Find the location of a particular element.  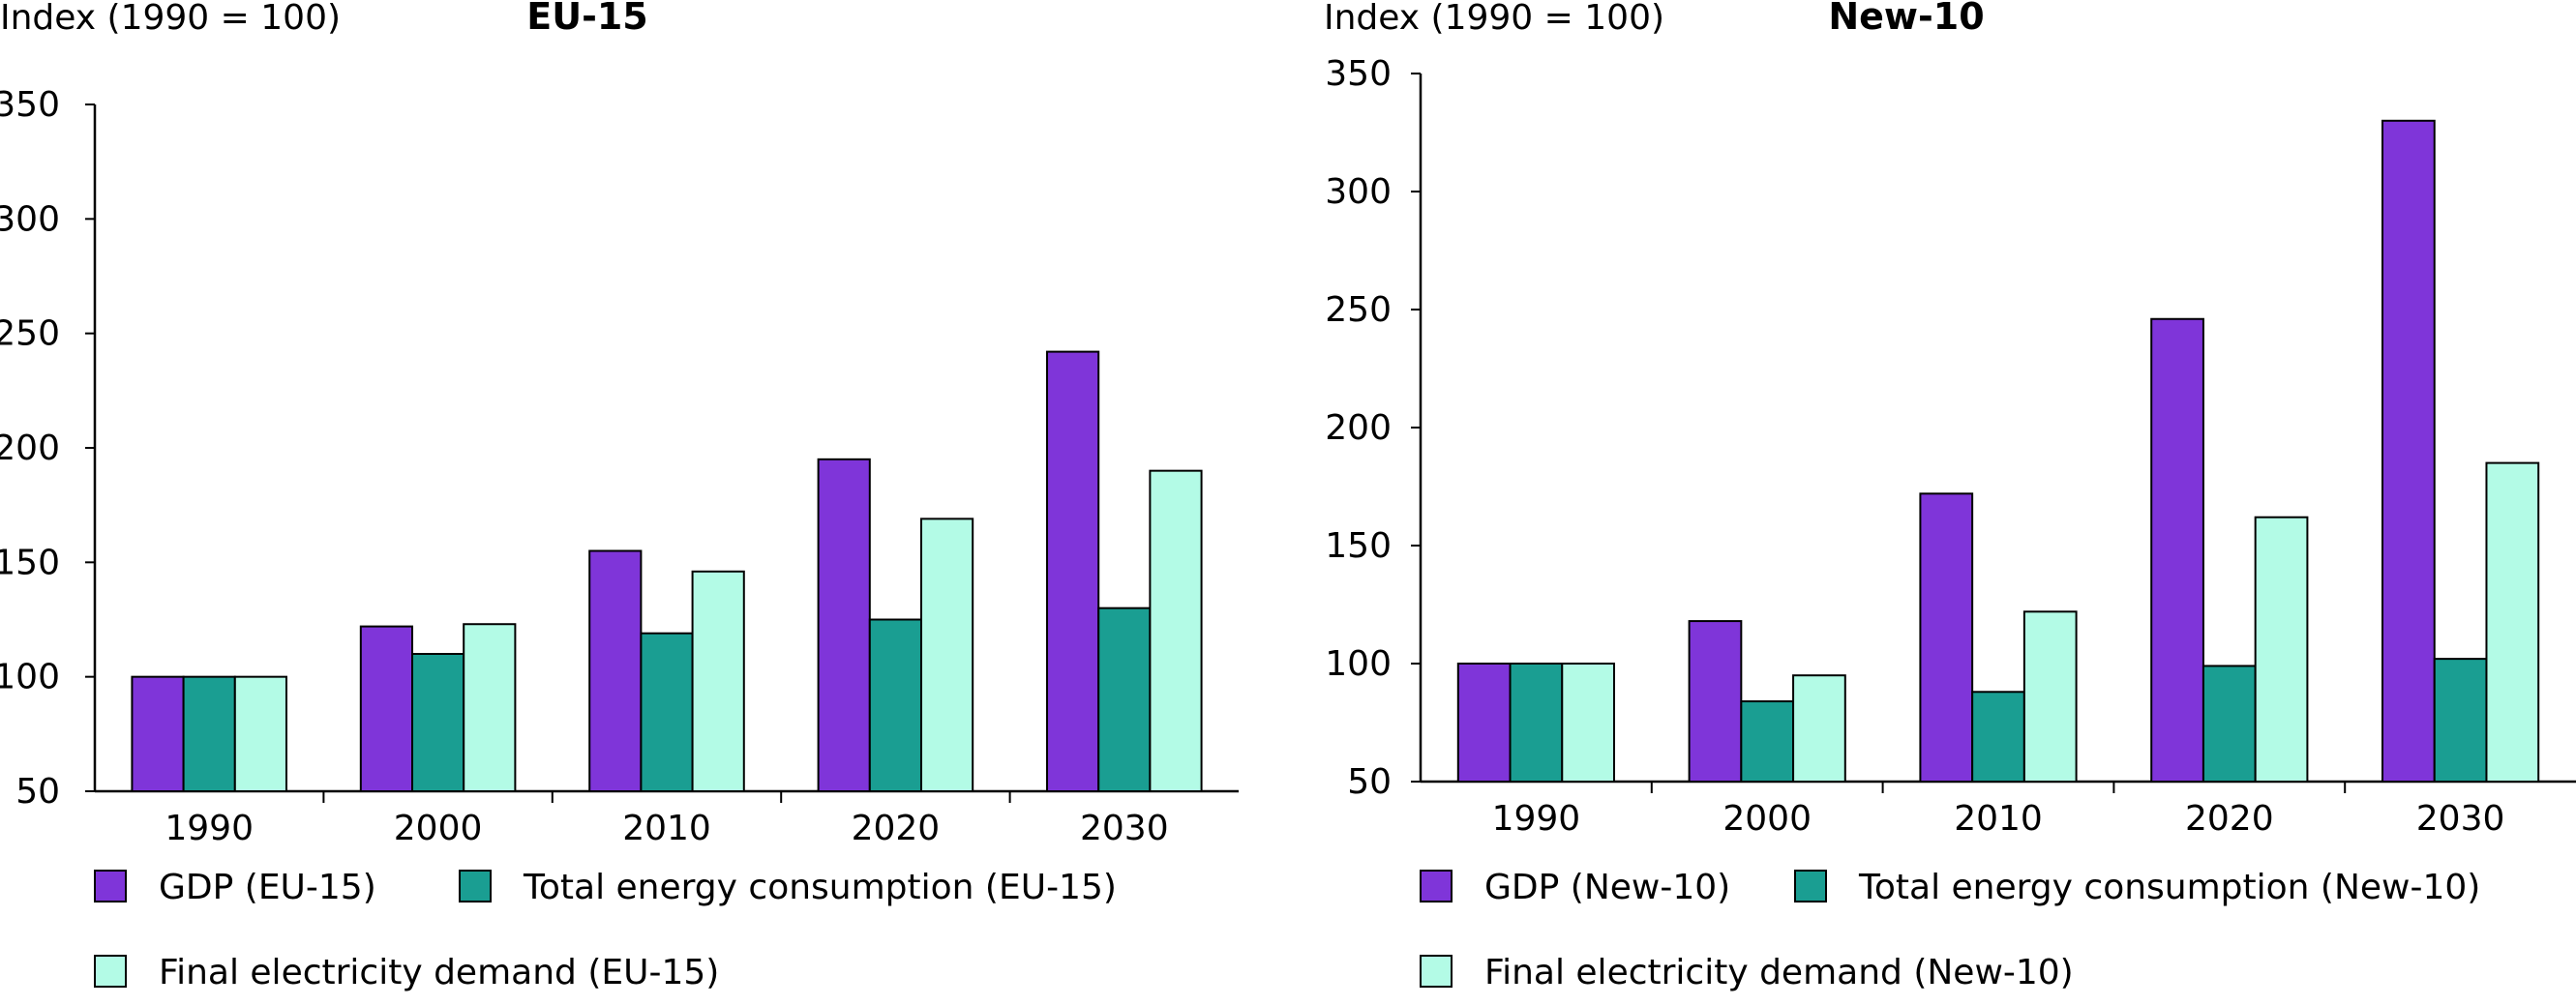

legend-label: Final electricity demand (EU-15) is located at coordinates (439, 973).